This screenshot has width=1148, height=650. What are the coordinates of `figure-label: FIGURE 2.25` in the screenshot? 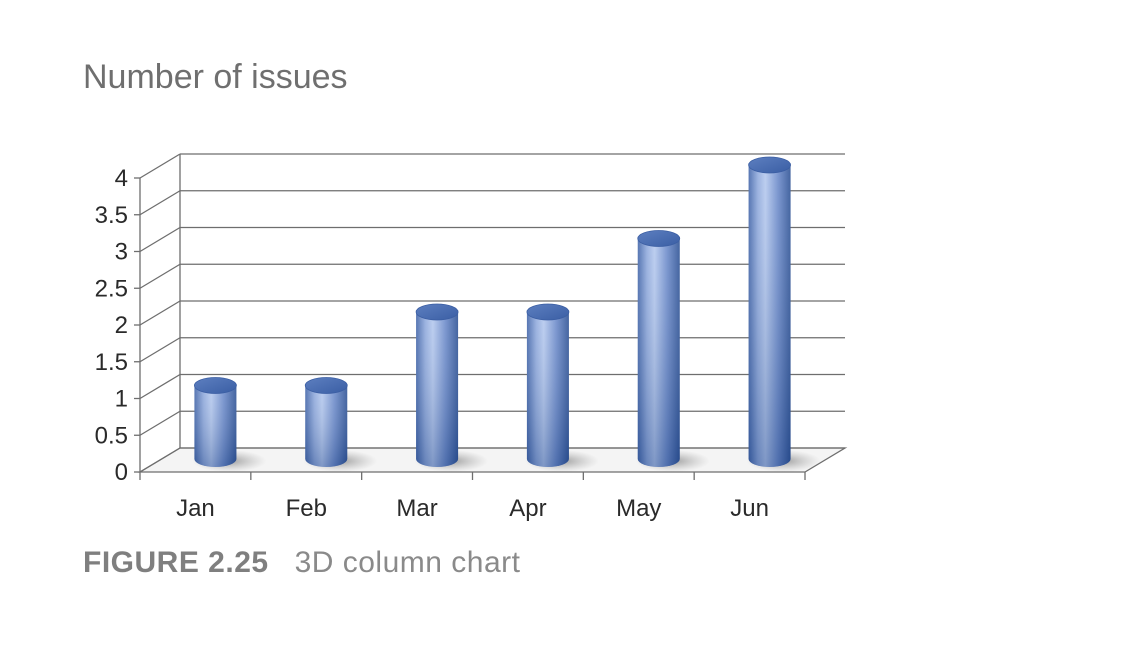 It's located at (176, 562).